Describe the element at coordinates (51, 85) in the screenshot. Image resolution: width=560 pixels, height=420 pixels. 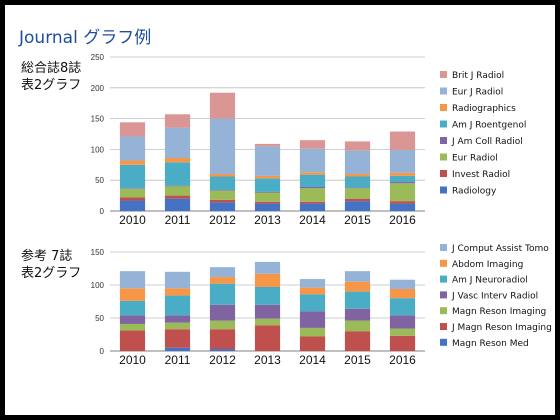
I see `chart1-side-label-line2: 表2グラフ` at that location.